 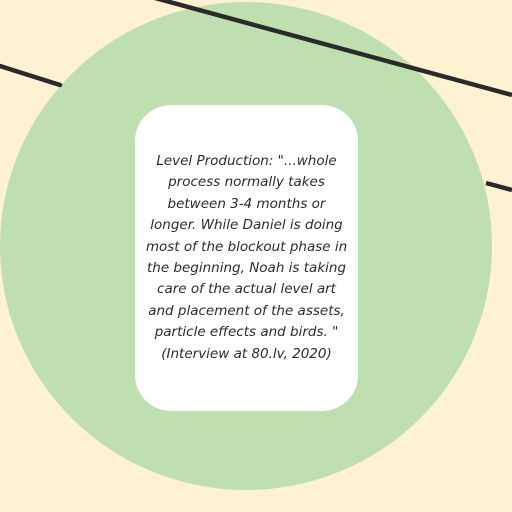 What do you see at coordinates (333, 49) in the screenshot?
I see `connector-line-top` at bounding box center [333, 49].